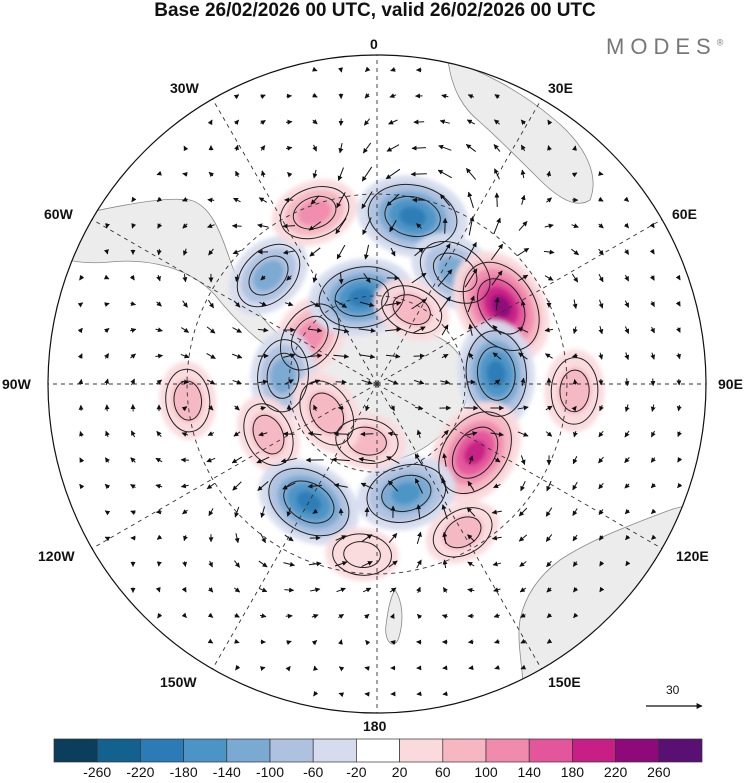 The image size is (750, 783). I want to click on lon-label-30e: 30E, so click(560, 88).